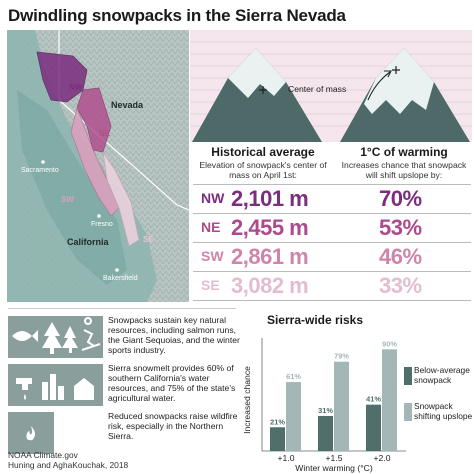 Image resolution: width=474 pixels, height=474 pixels. Describe the element at coordinates (332, 300) in the screenshot. I see `table-bottom-rule` at that location.